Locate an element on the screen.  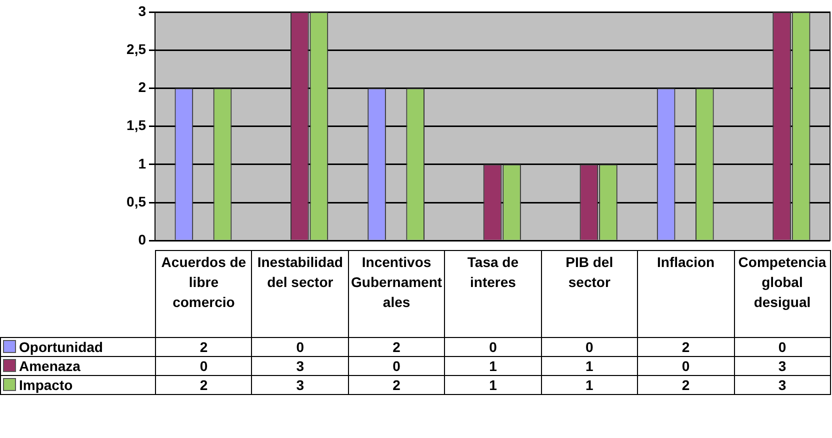
y-tick-label: 3 is located at coordinates (142, 10).